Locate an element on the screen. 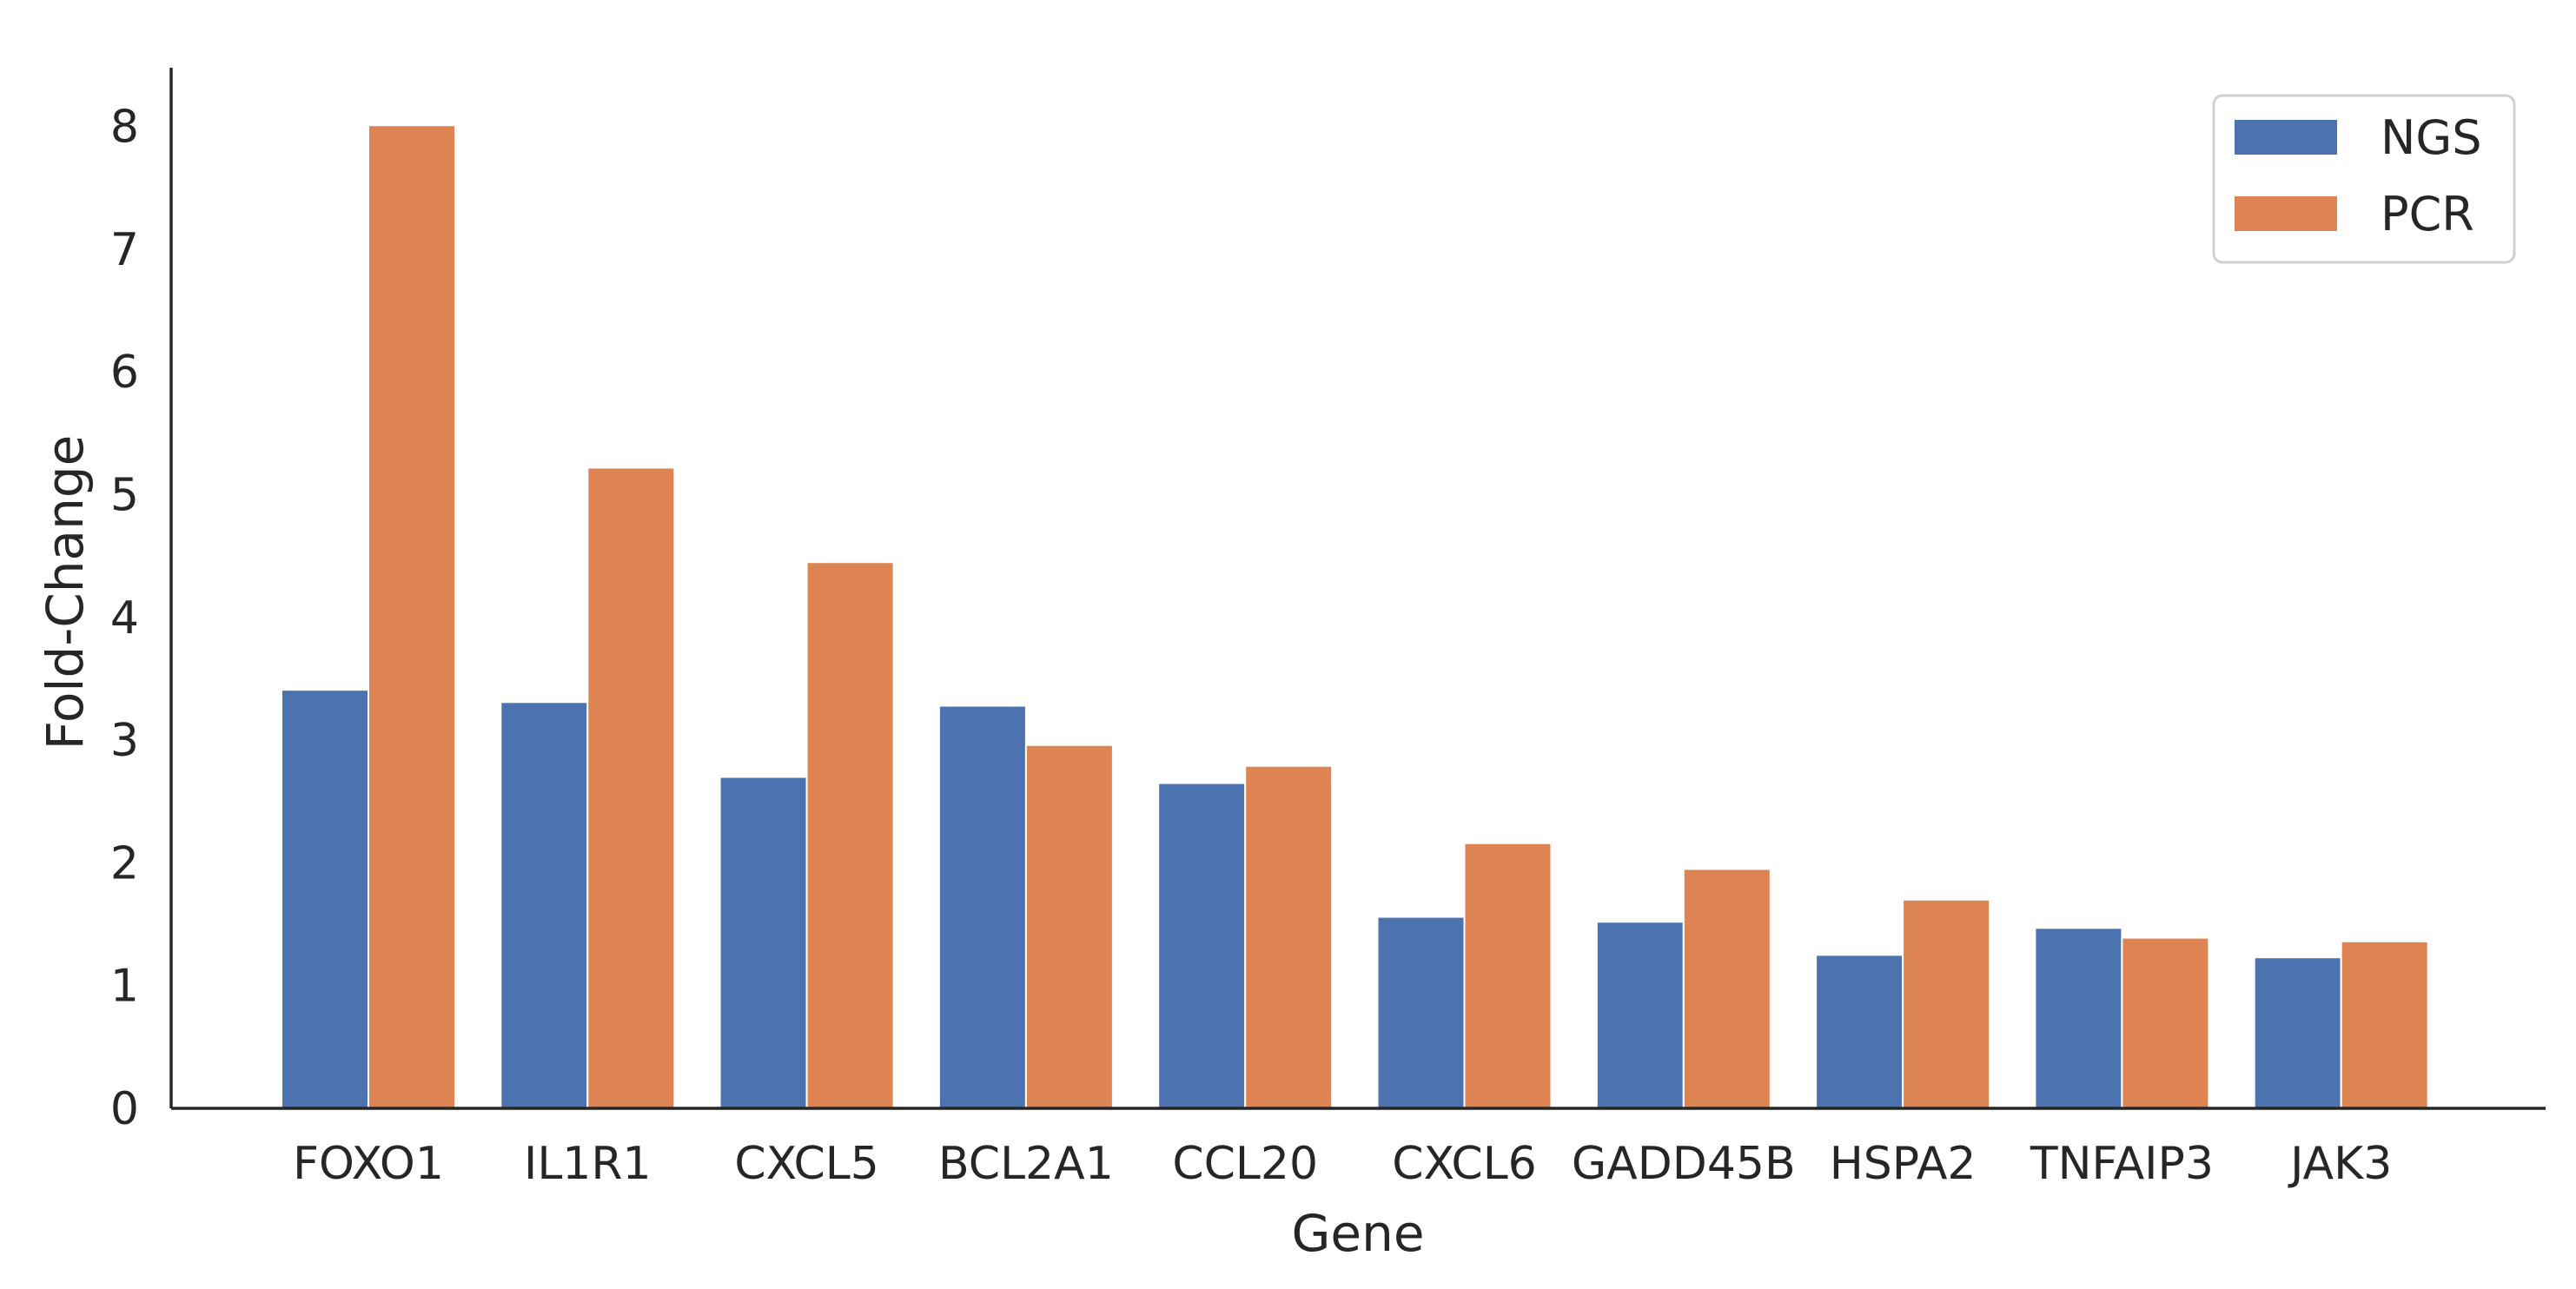 The height and width of the screenshot is (1289, 2576). x-tick-label: HSPA2 is located at coordinates (1903, 1164).